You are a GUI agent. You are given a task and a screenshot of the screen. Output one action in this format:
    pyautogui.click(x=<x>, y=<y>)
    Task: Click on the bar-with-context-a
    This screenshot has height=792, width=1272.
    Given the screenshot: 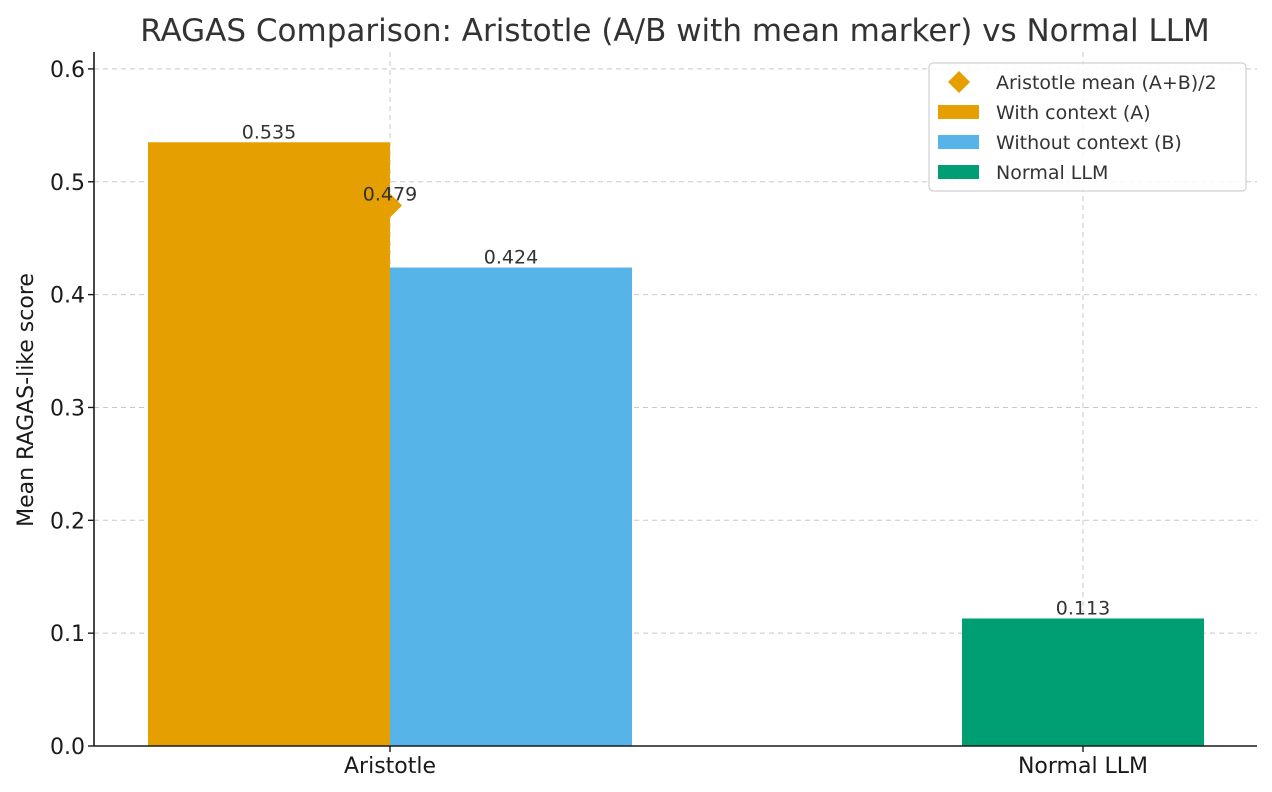 What is the action you would take?
    pyautogui.click(x=269, y=444)
    